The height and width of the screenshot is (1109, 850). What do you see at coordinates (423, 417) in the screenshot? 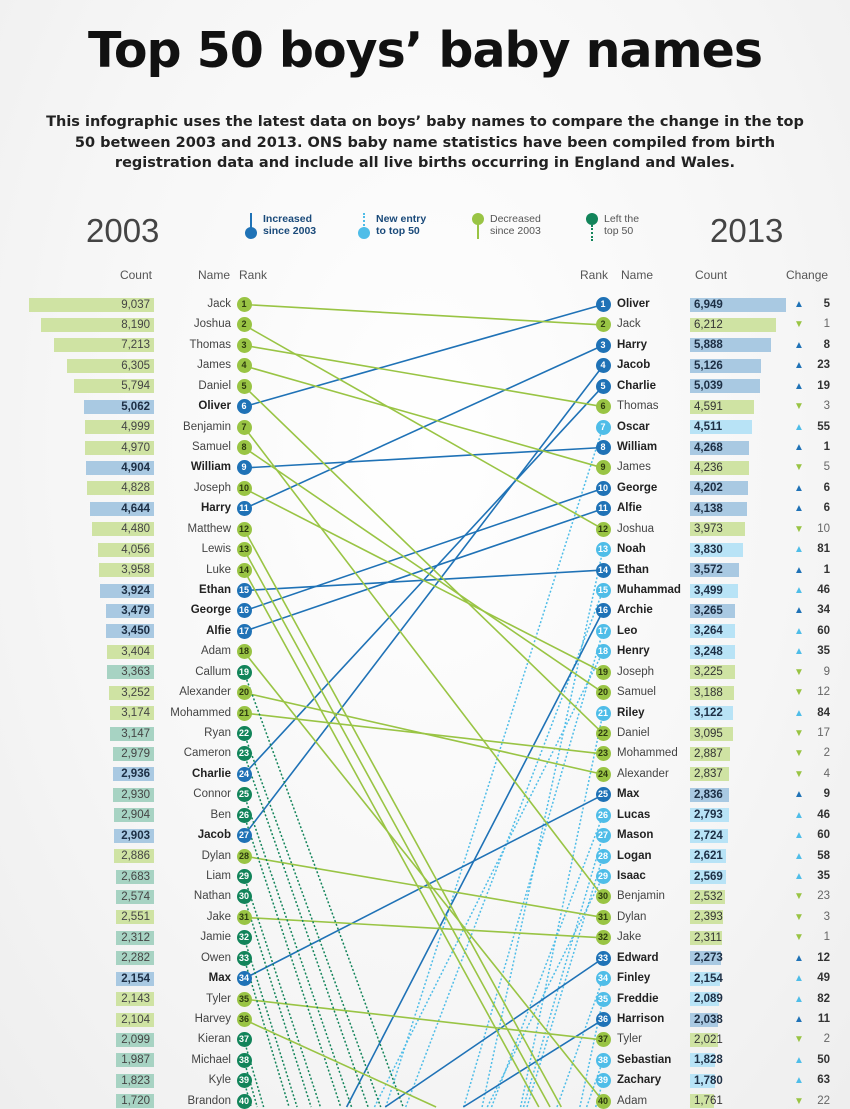
I see `slope-line-james` at bounding box center [423, 417].